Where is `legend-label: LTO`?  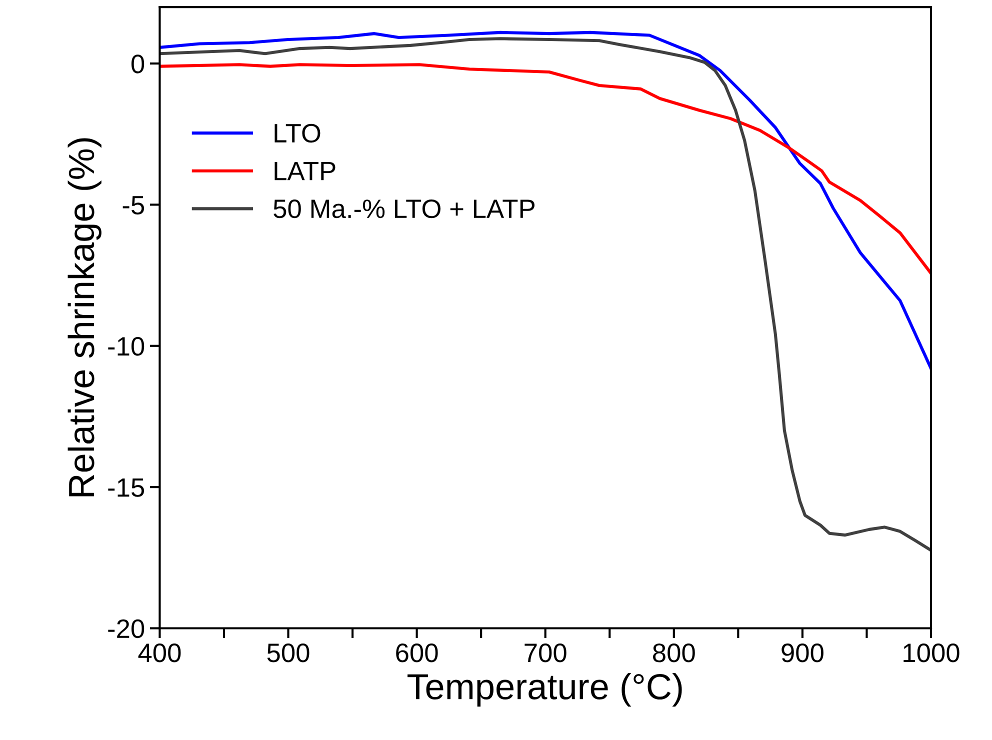 legend-label: LTO is located at coordinates (297, 133).